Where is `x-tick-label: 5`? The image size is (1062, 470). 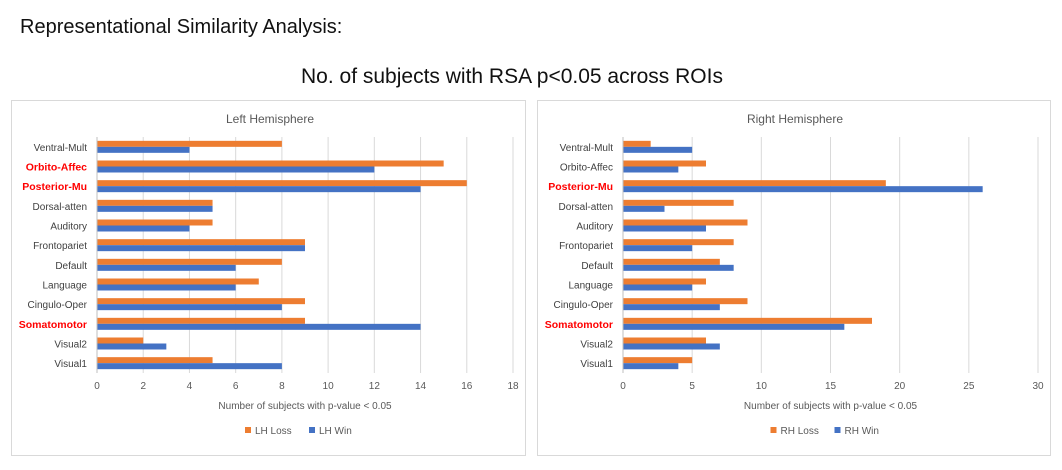
x-tick-label: 5 is located at coordinates (692, 386).